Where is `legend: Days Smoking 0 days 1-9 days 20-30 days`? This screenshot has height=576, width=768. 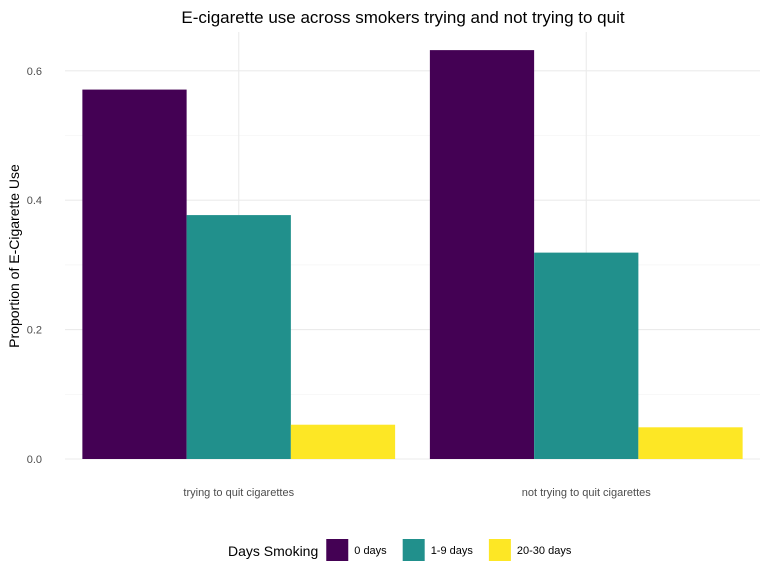
legend: Days Smoking 0 days 1-9 days 20-30 days is located at coordinates (400, 550).